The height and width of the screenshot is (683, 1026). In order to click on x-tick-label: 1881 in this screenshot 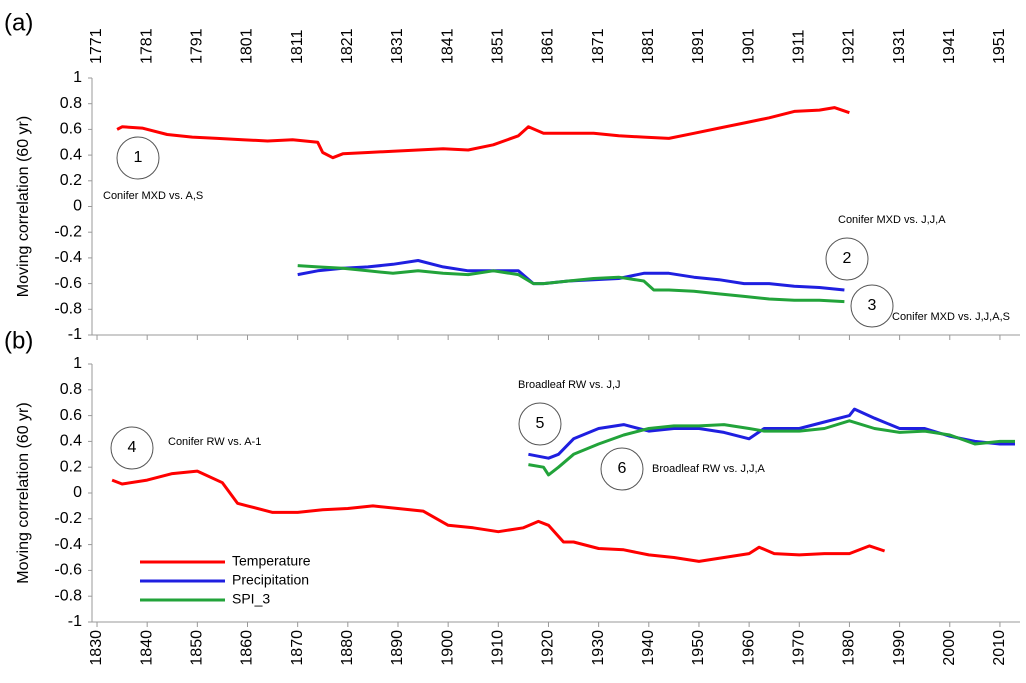, I will do `click(648, 46)`.